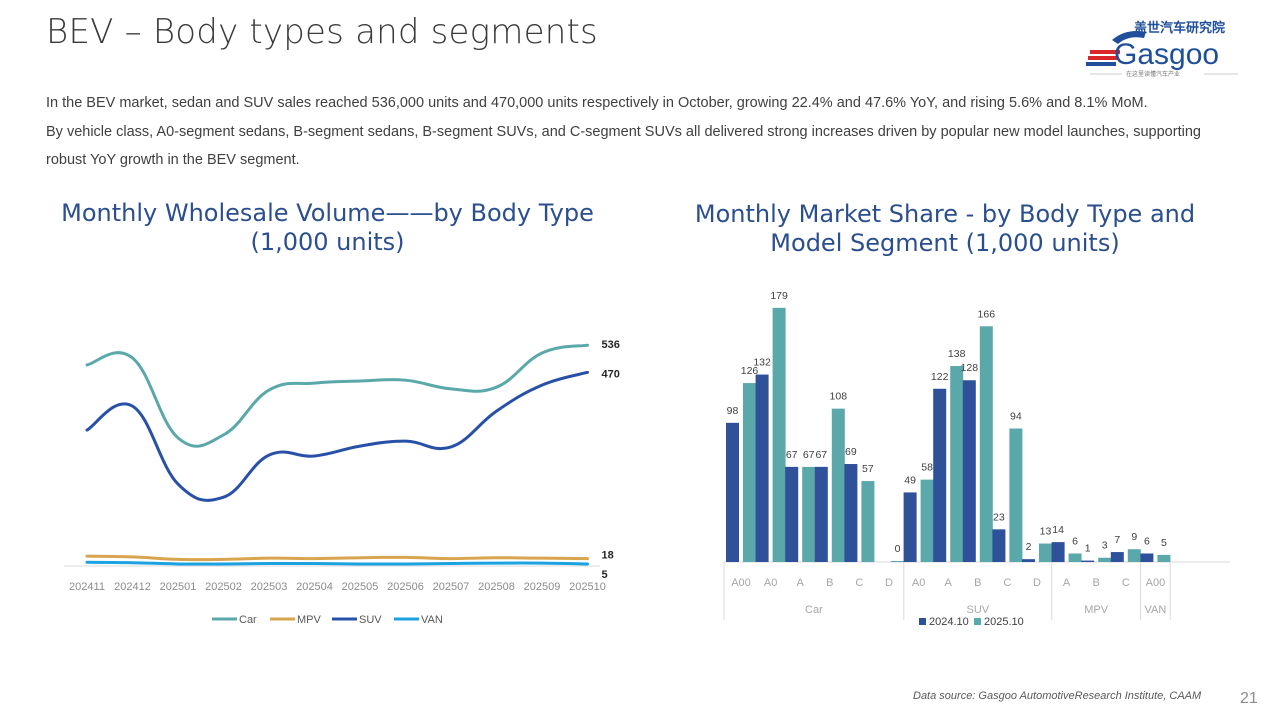 This screenshot has height=720, width=1280. I want to click on data-label: 98, so click(733, 411).